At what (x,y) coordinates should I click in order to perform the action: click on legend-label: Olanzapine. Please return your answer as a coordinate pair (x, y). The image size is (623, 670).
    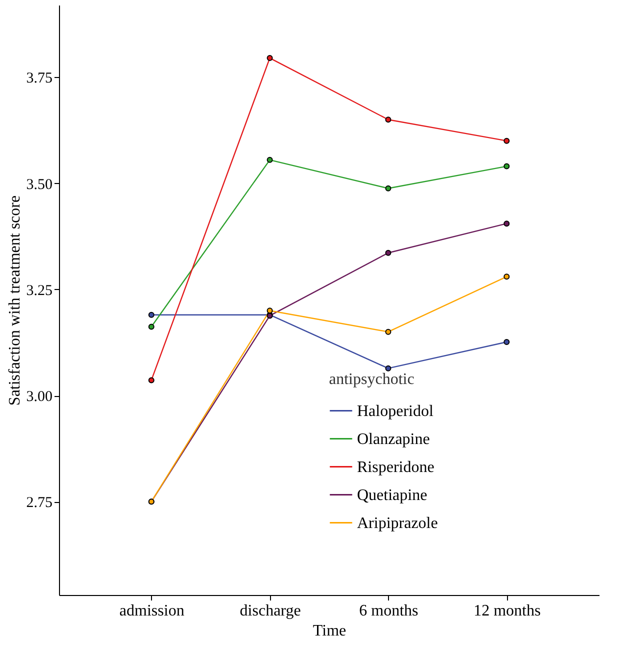
    Looking at the image, I should click on (393, 439).